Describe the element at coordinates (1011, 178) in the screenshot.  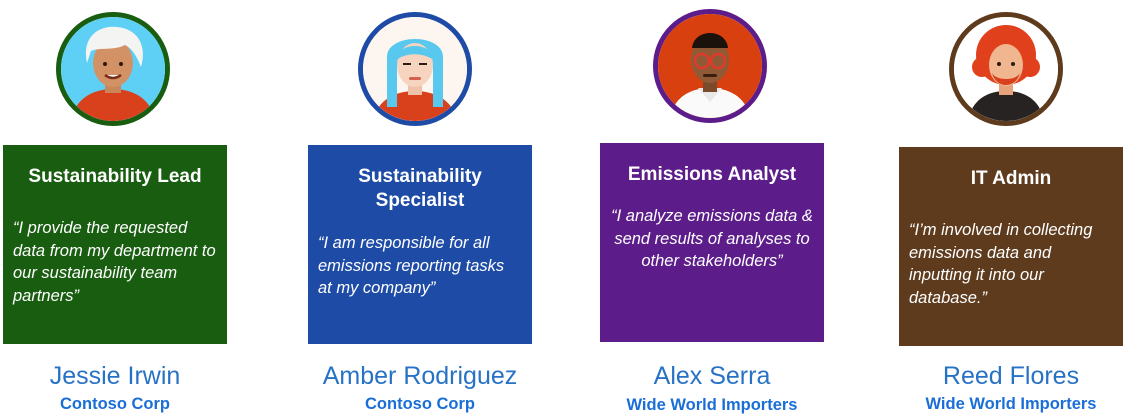
I see `role-title: IT Admin` at that location.